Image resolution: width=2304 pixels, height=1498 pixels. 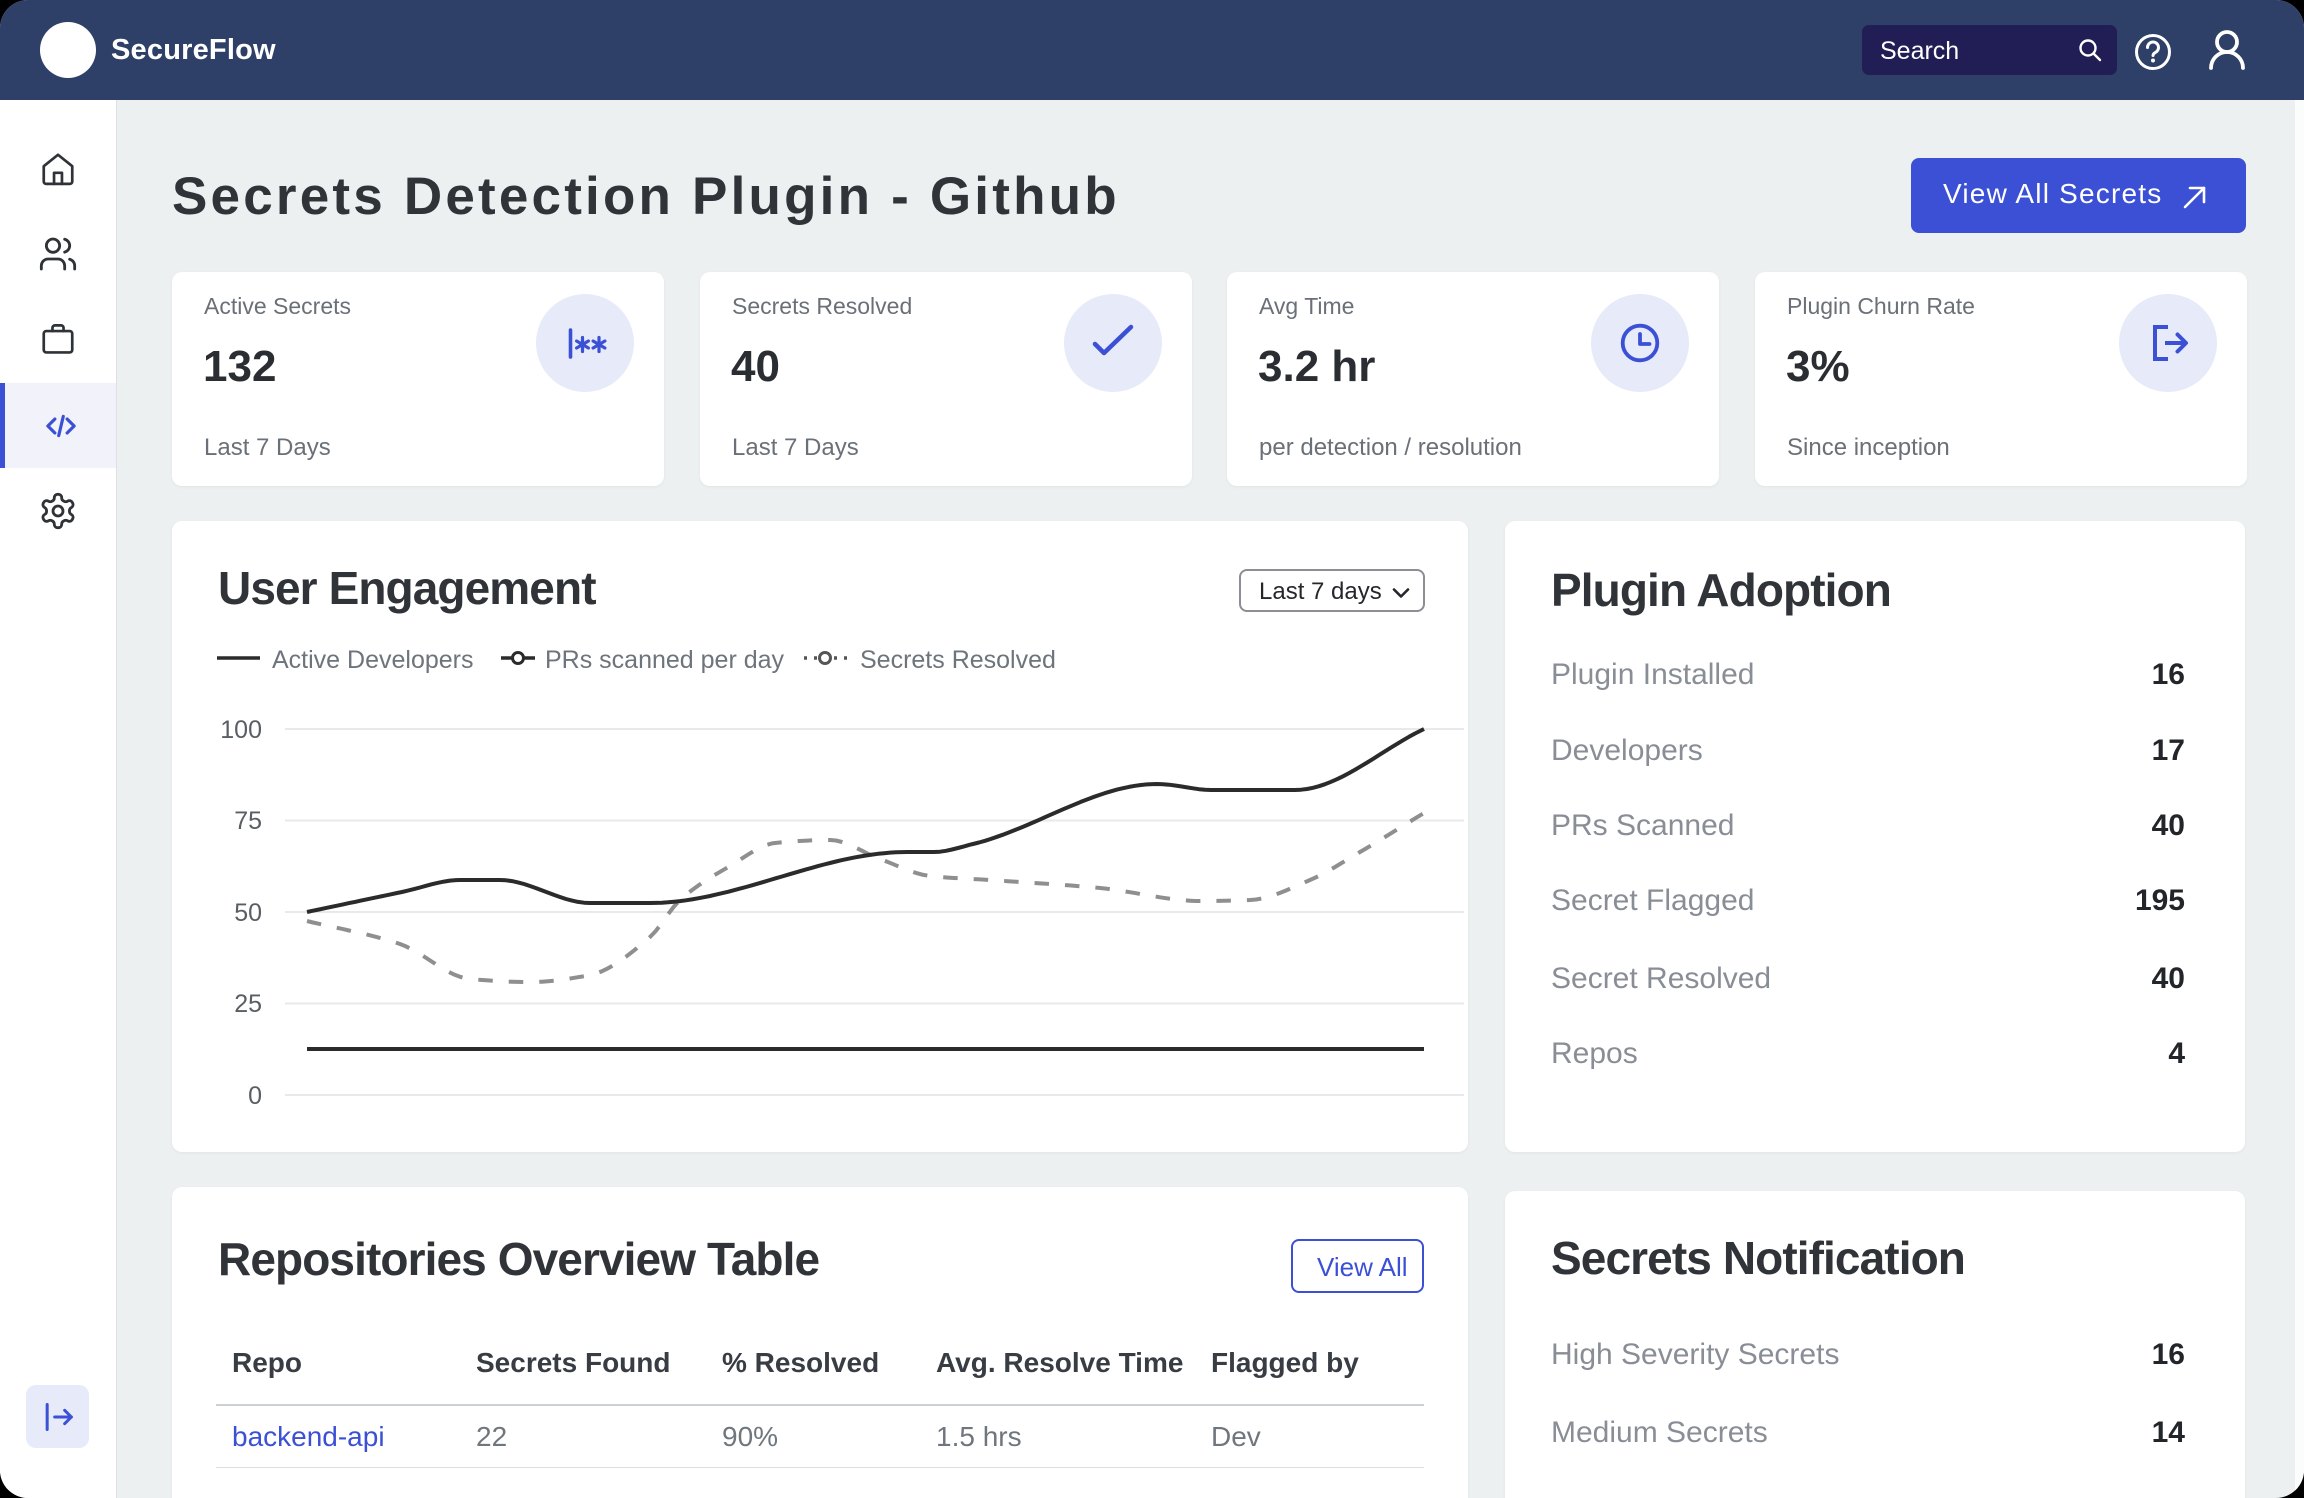 I want to click on svg-text: 100, so click(x=241, y=730).